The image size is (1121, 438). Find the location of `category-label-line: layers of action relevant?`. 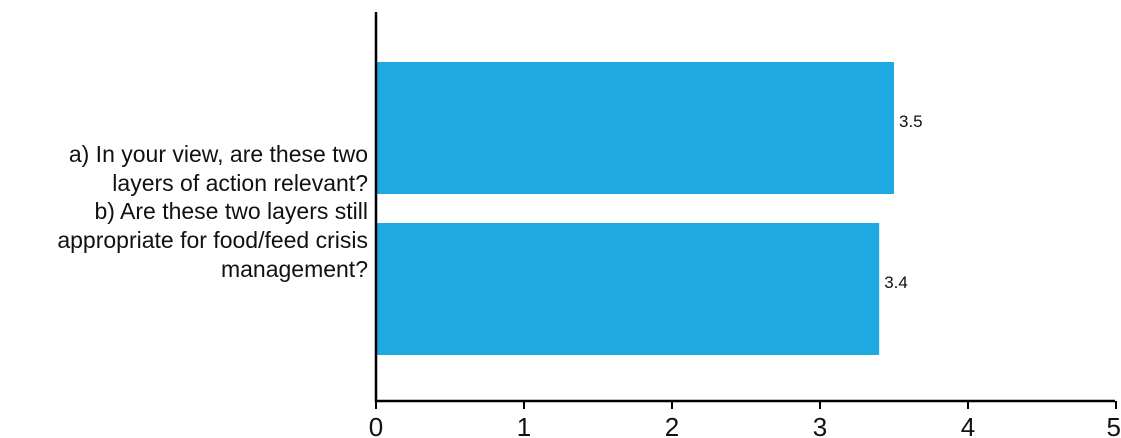

category-label-line: layers of action relevant? is located at coordinates (240, 183).